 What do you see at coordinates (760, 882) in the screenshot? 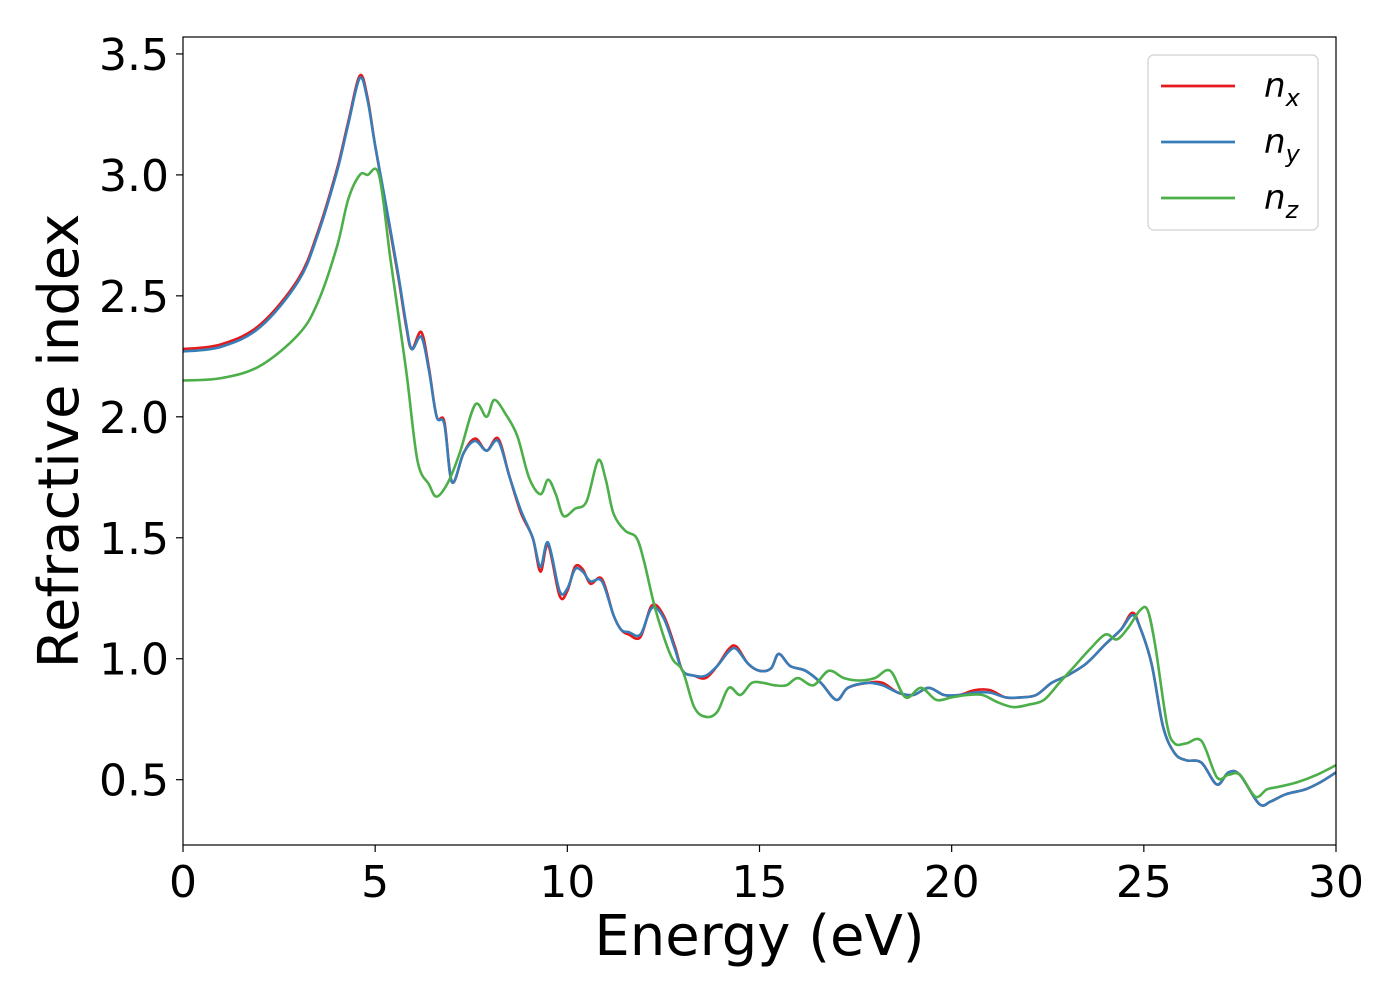
I see `x-tick-label: 15` at bounding box center [760, 882].